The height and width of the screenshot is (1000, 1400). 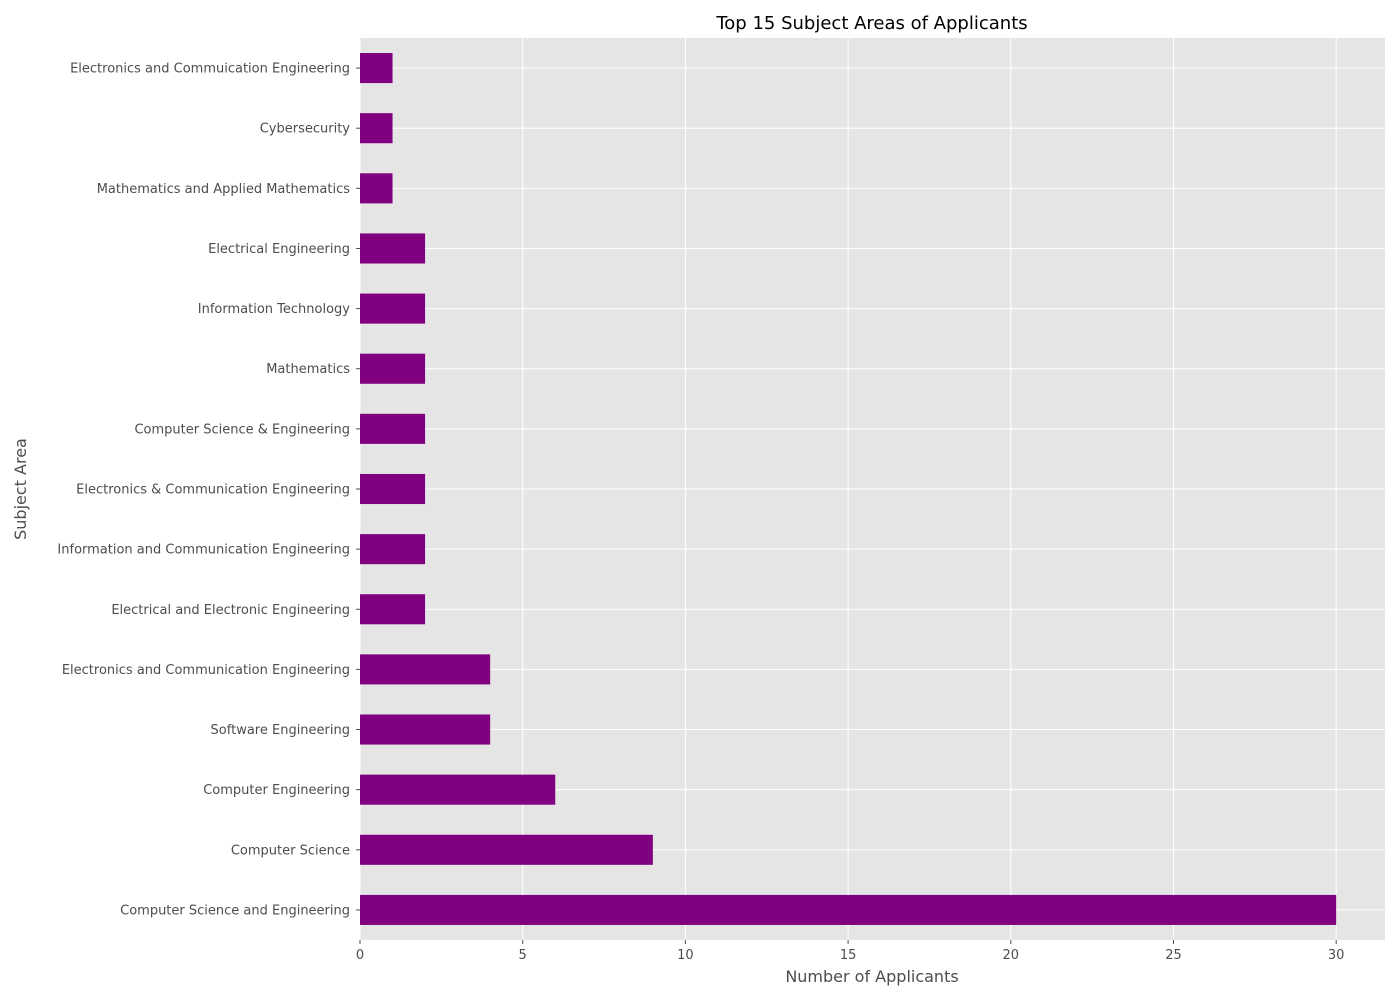 I want to click on category-label: Cybersecurity, so click(x=305, y=129).